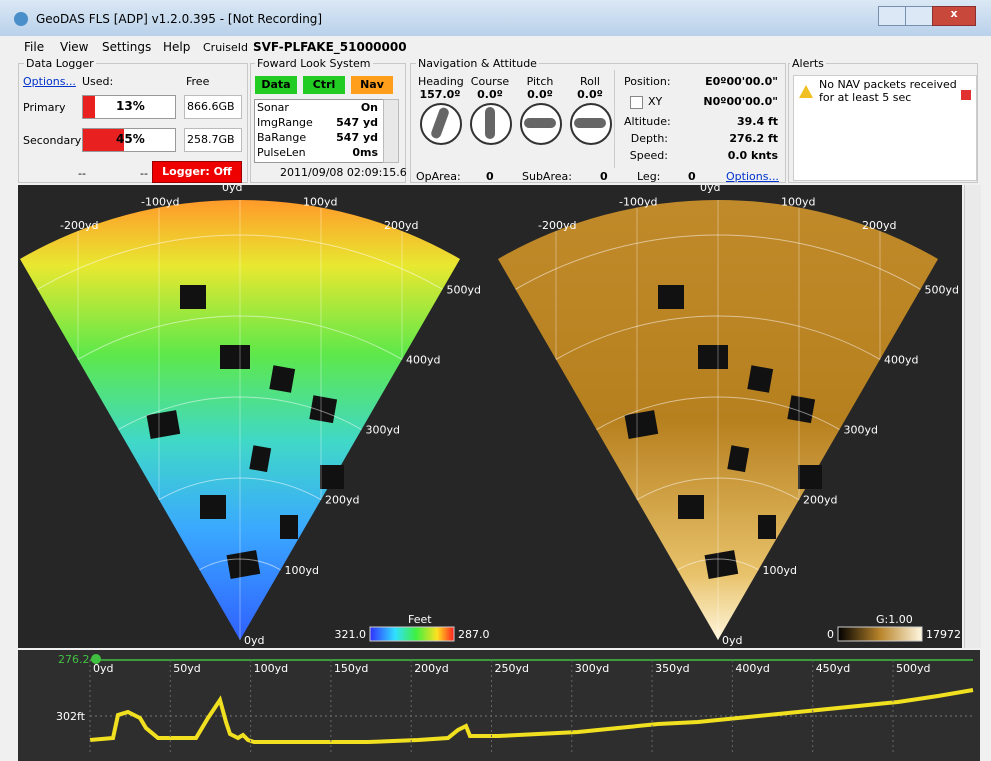 The width and height of the screenshot is (991, 761). Describe the element at coordinates (351, 634) in the screenshot. I see `colorbar-min: 321.0` at that location.